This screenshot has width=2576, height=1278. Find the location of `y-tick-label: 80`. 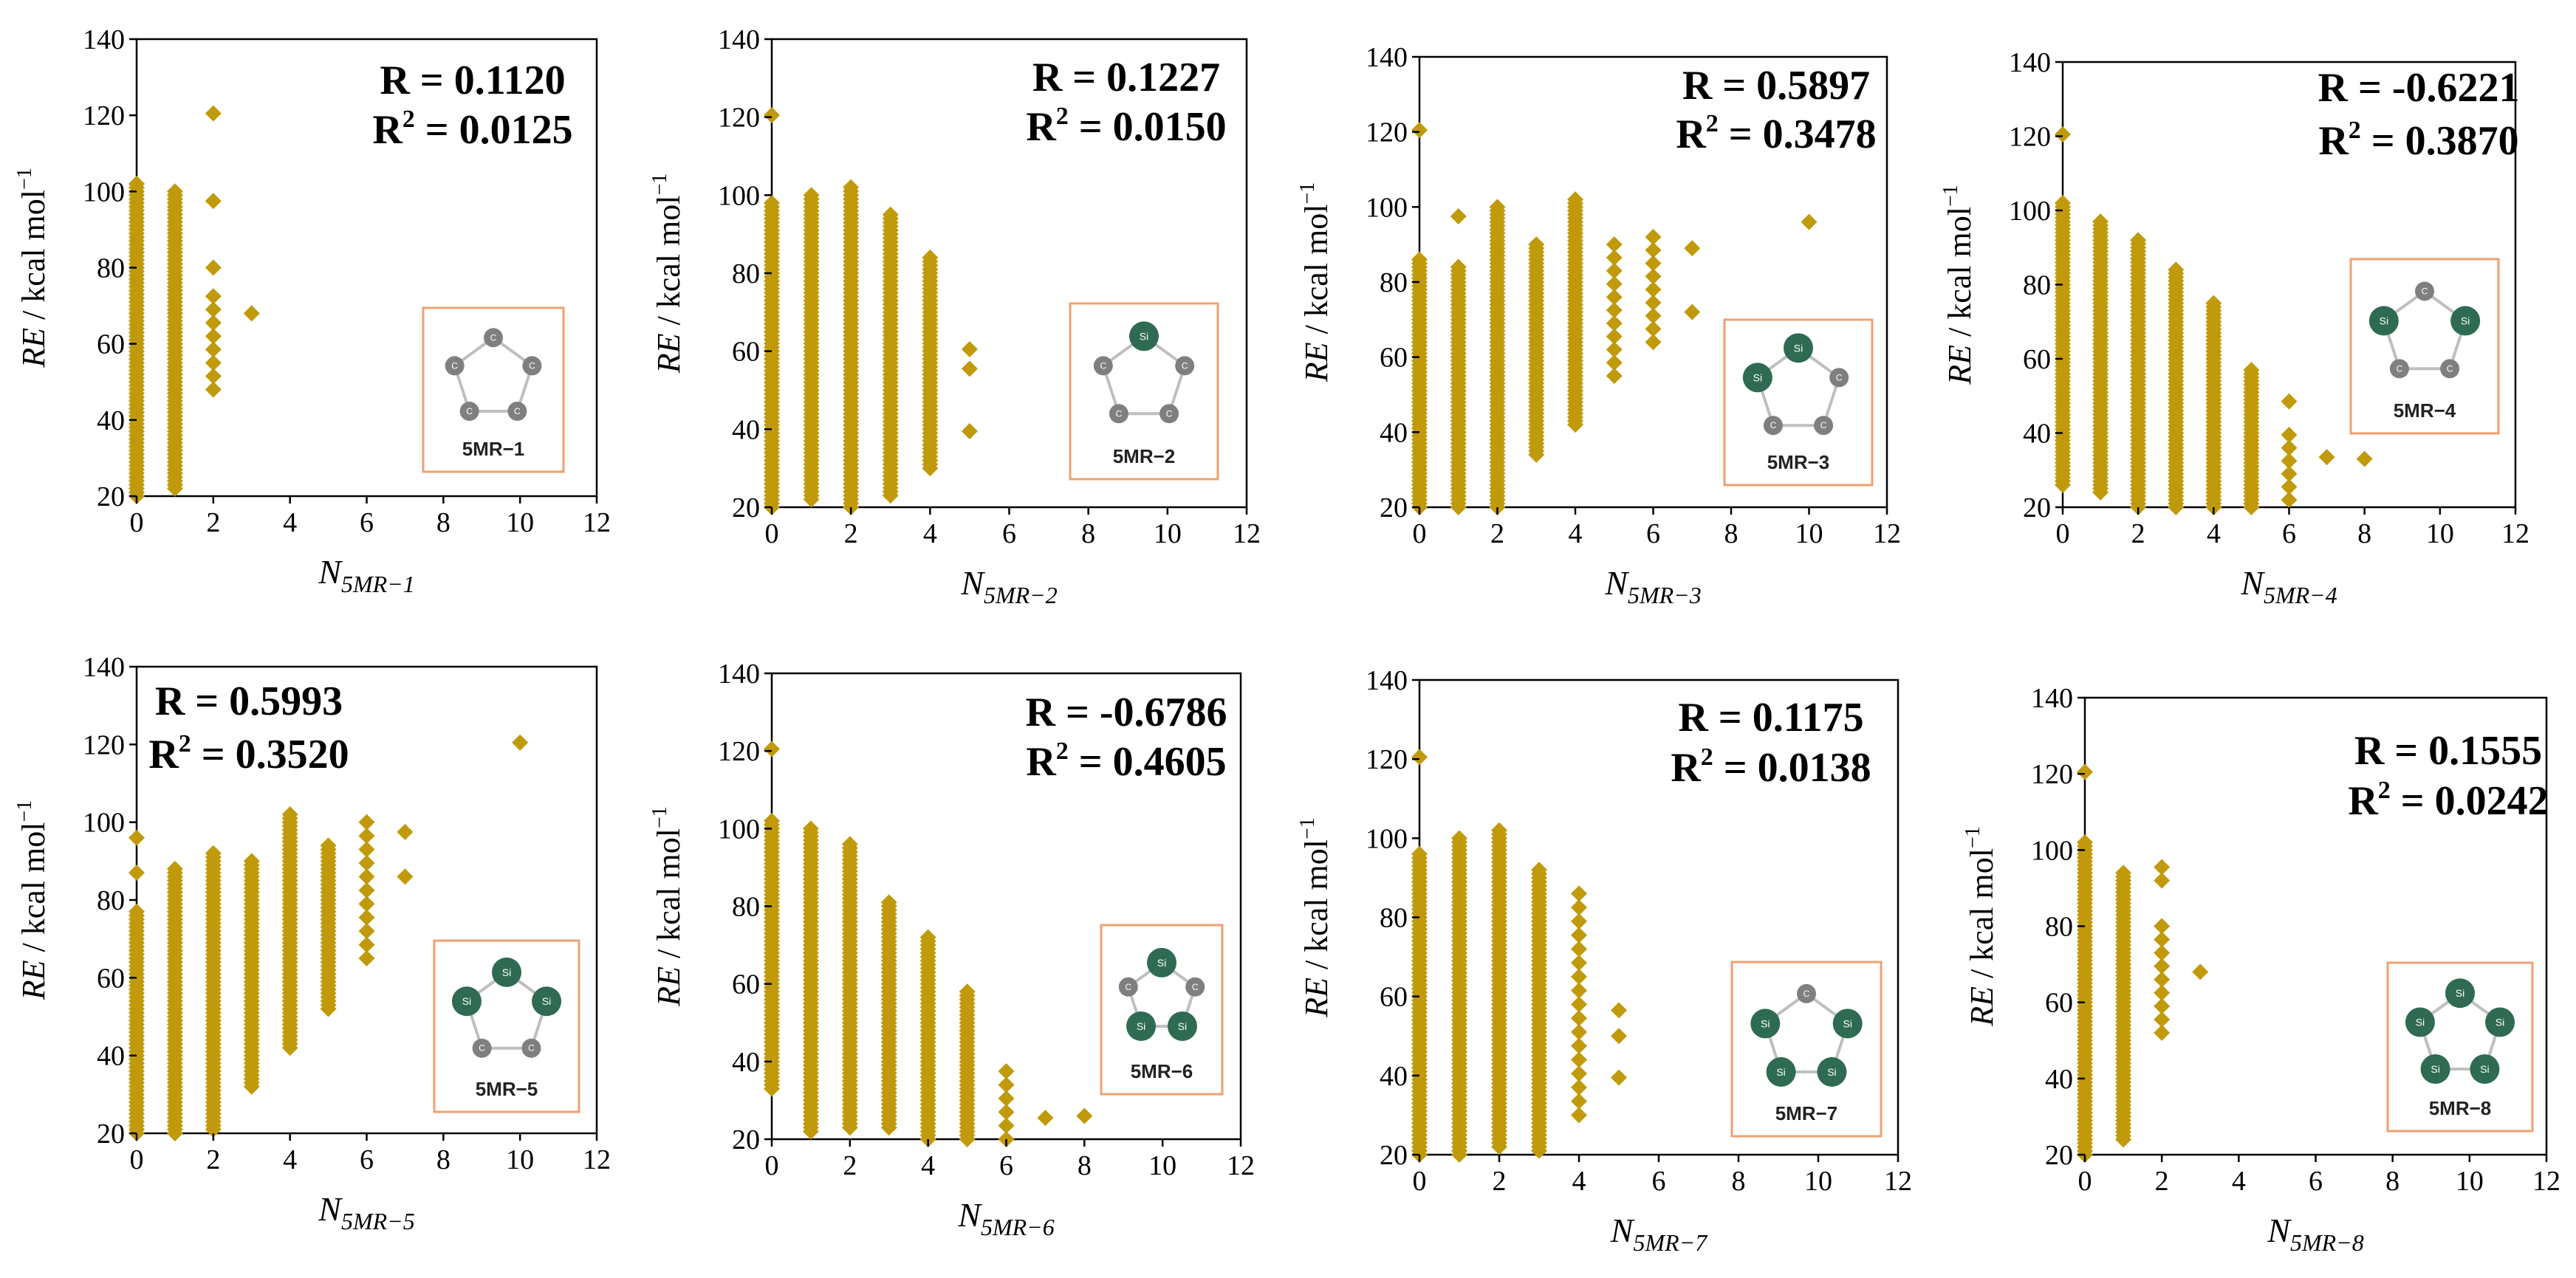

y-tick-label: 80 is located at coordinates (111, 268).